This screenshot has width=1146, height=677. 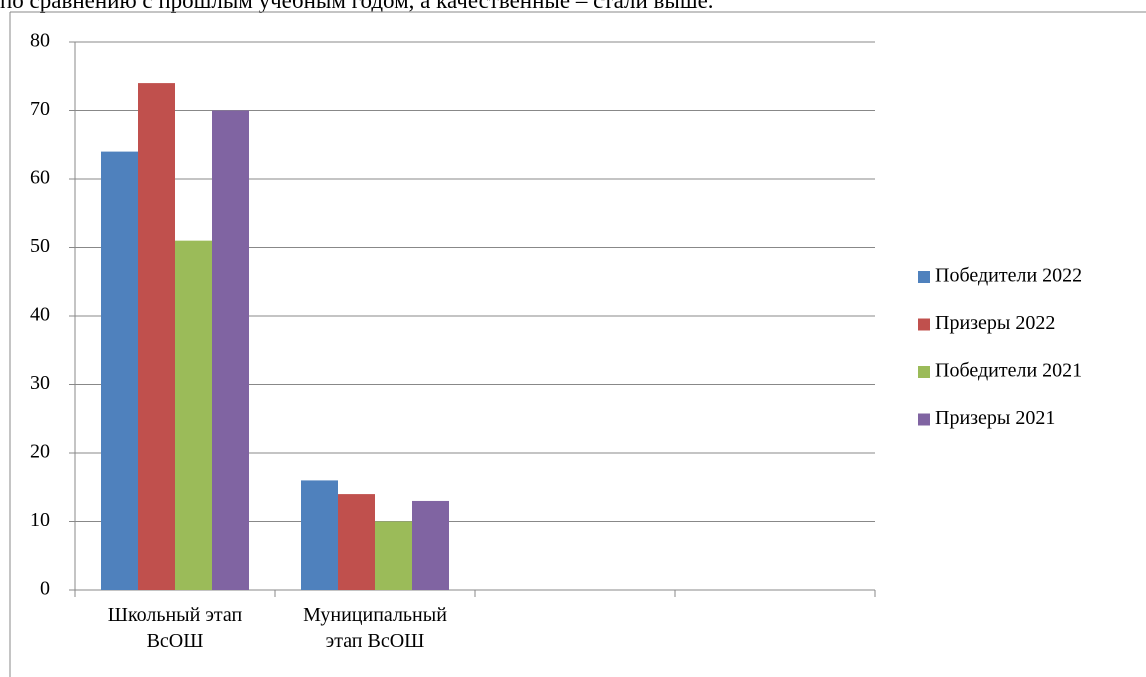 What do you see at coordinates (40, 383) in the screenshot?
I see `y-tick-label: 30` at bounding box center [40, 383].